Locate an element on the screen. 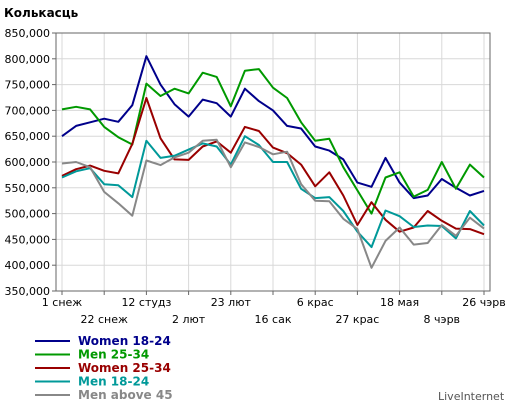 This screenshot has width=520, height=405. legend-label: Men above 45 is located at coordinates (125, 395).